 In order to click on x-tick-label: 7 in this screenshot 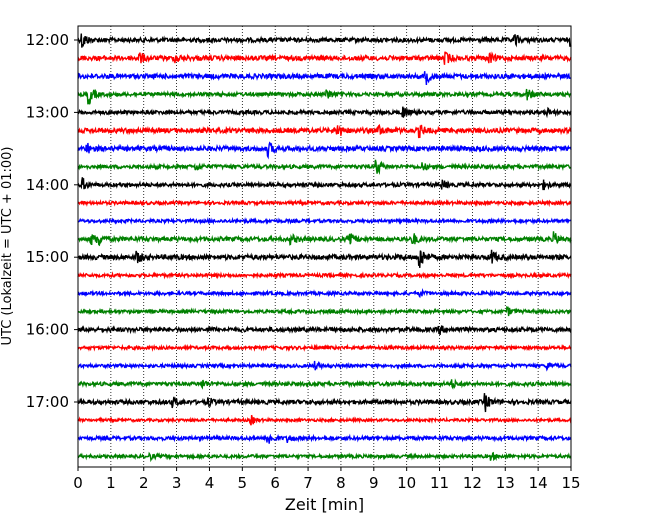, I will do `click(308, 483)`.